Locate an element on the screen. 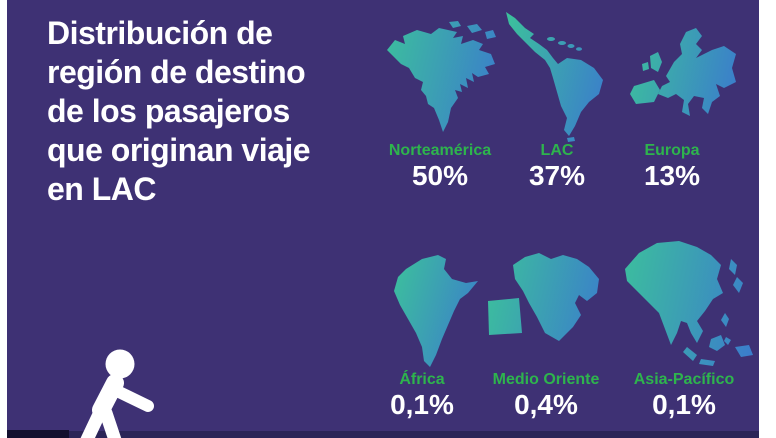  region-label: LAC is located at coordinates (557, 150).